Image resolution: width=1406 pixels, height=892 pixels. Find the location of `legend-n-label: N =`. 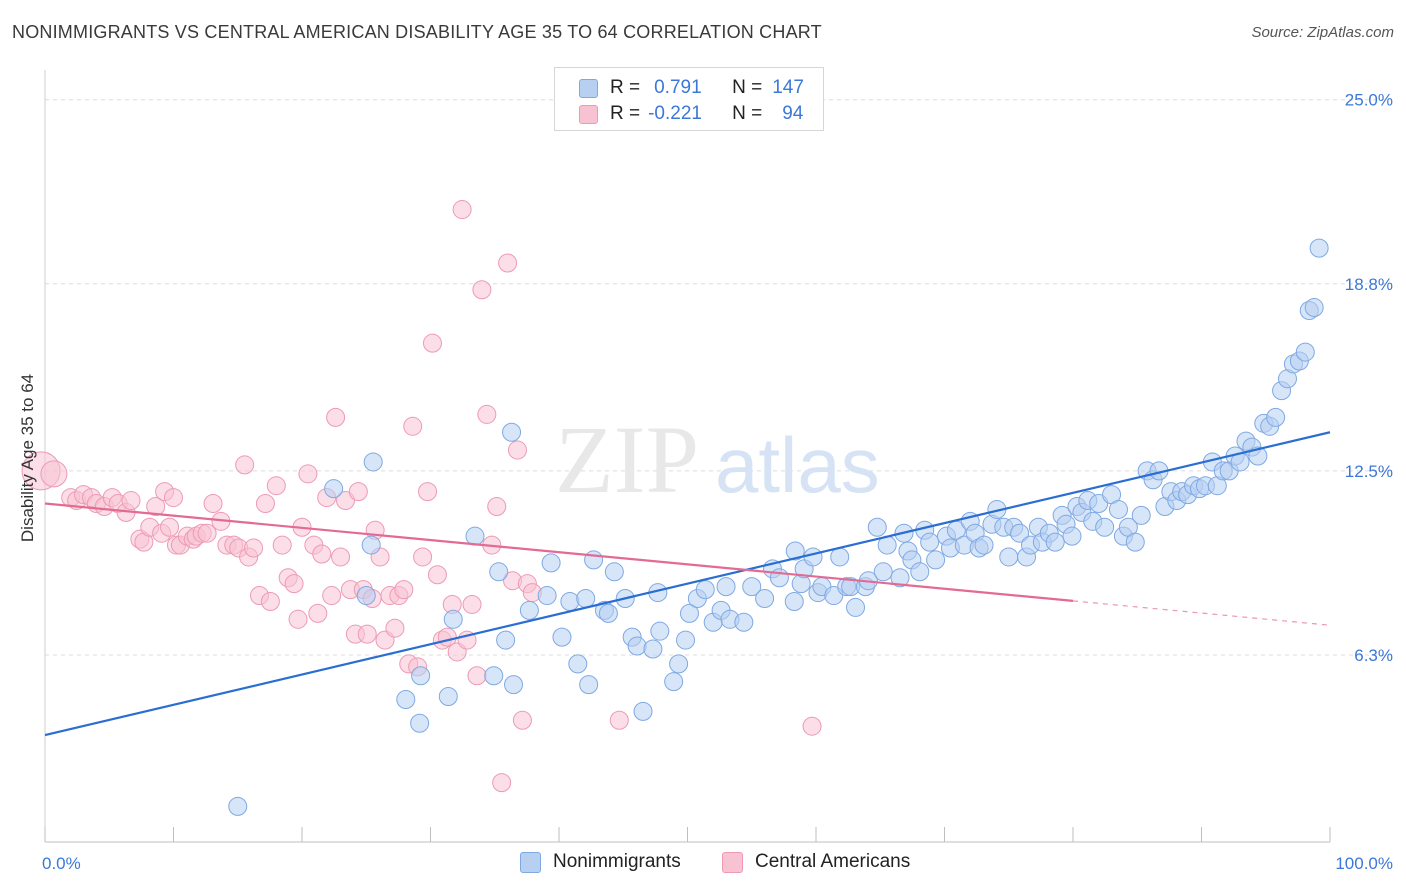

legend-n-label: N = is located at coordinates (747, 113).